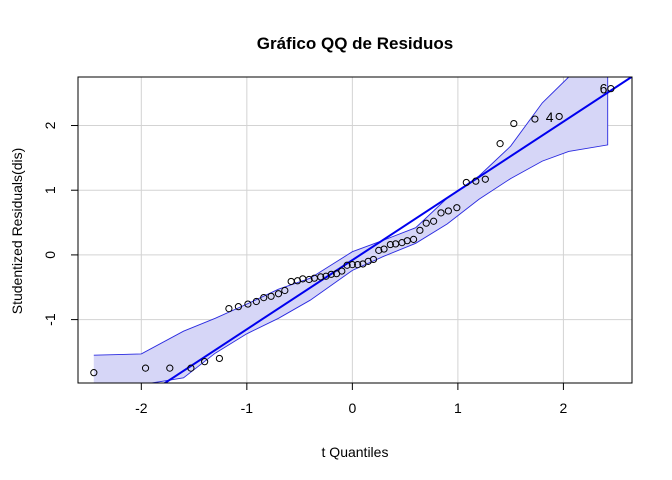  I want to click on point-labels: 46, so click(577, 103).